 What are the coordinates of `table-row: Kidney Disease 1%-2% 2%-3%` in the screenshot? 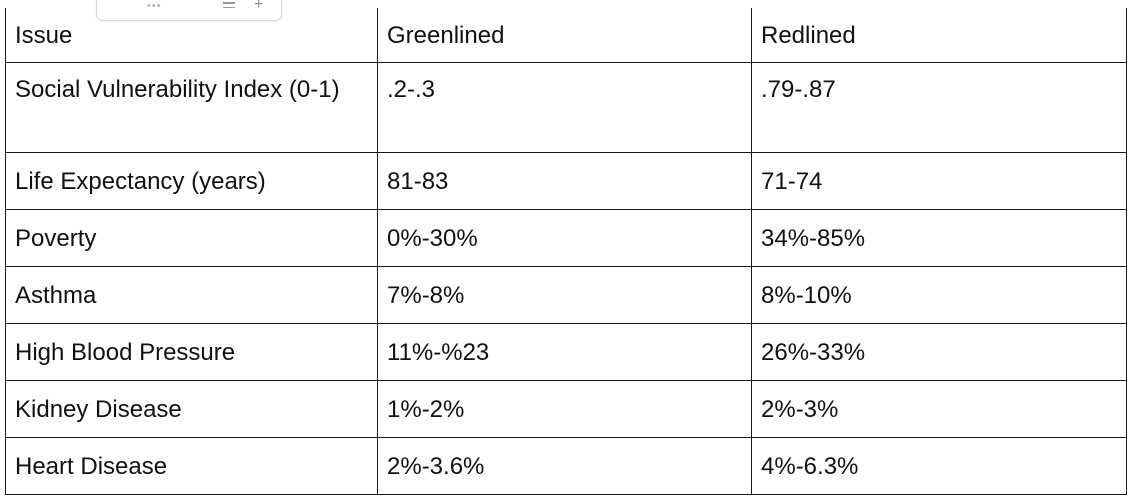 It's located at (566, 408).